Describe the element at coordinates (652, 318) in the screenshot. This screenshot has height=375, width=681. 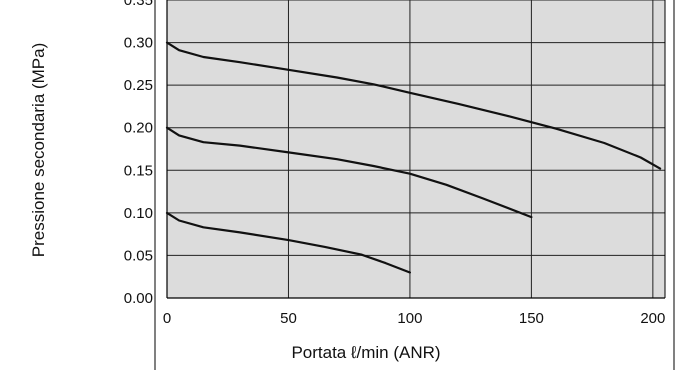
I see `x-tick-label: 200` at that location.